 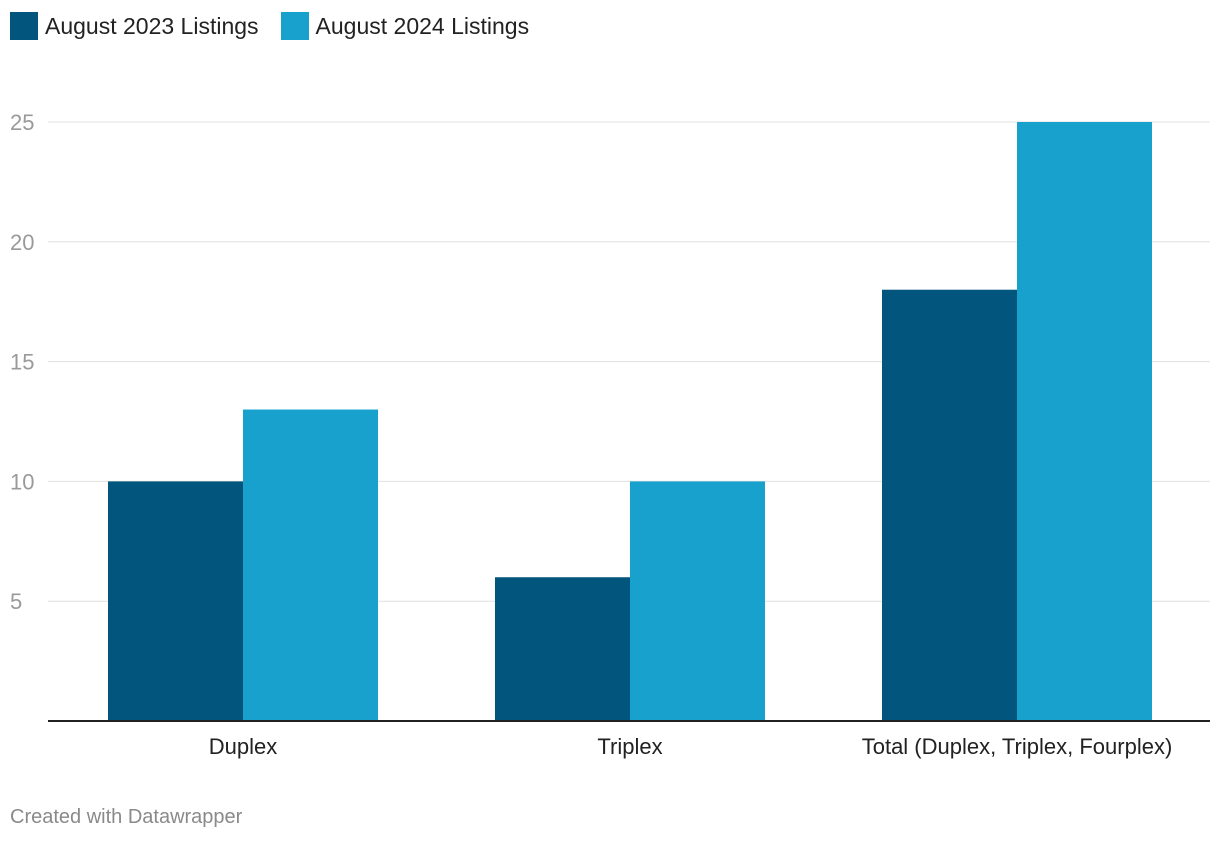 What do you see at coordinates (629, 746) in the screenshot?
I see `x-category-label-1: Triplex` at bounding box center [629, 746].